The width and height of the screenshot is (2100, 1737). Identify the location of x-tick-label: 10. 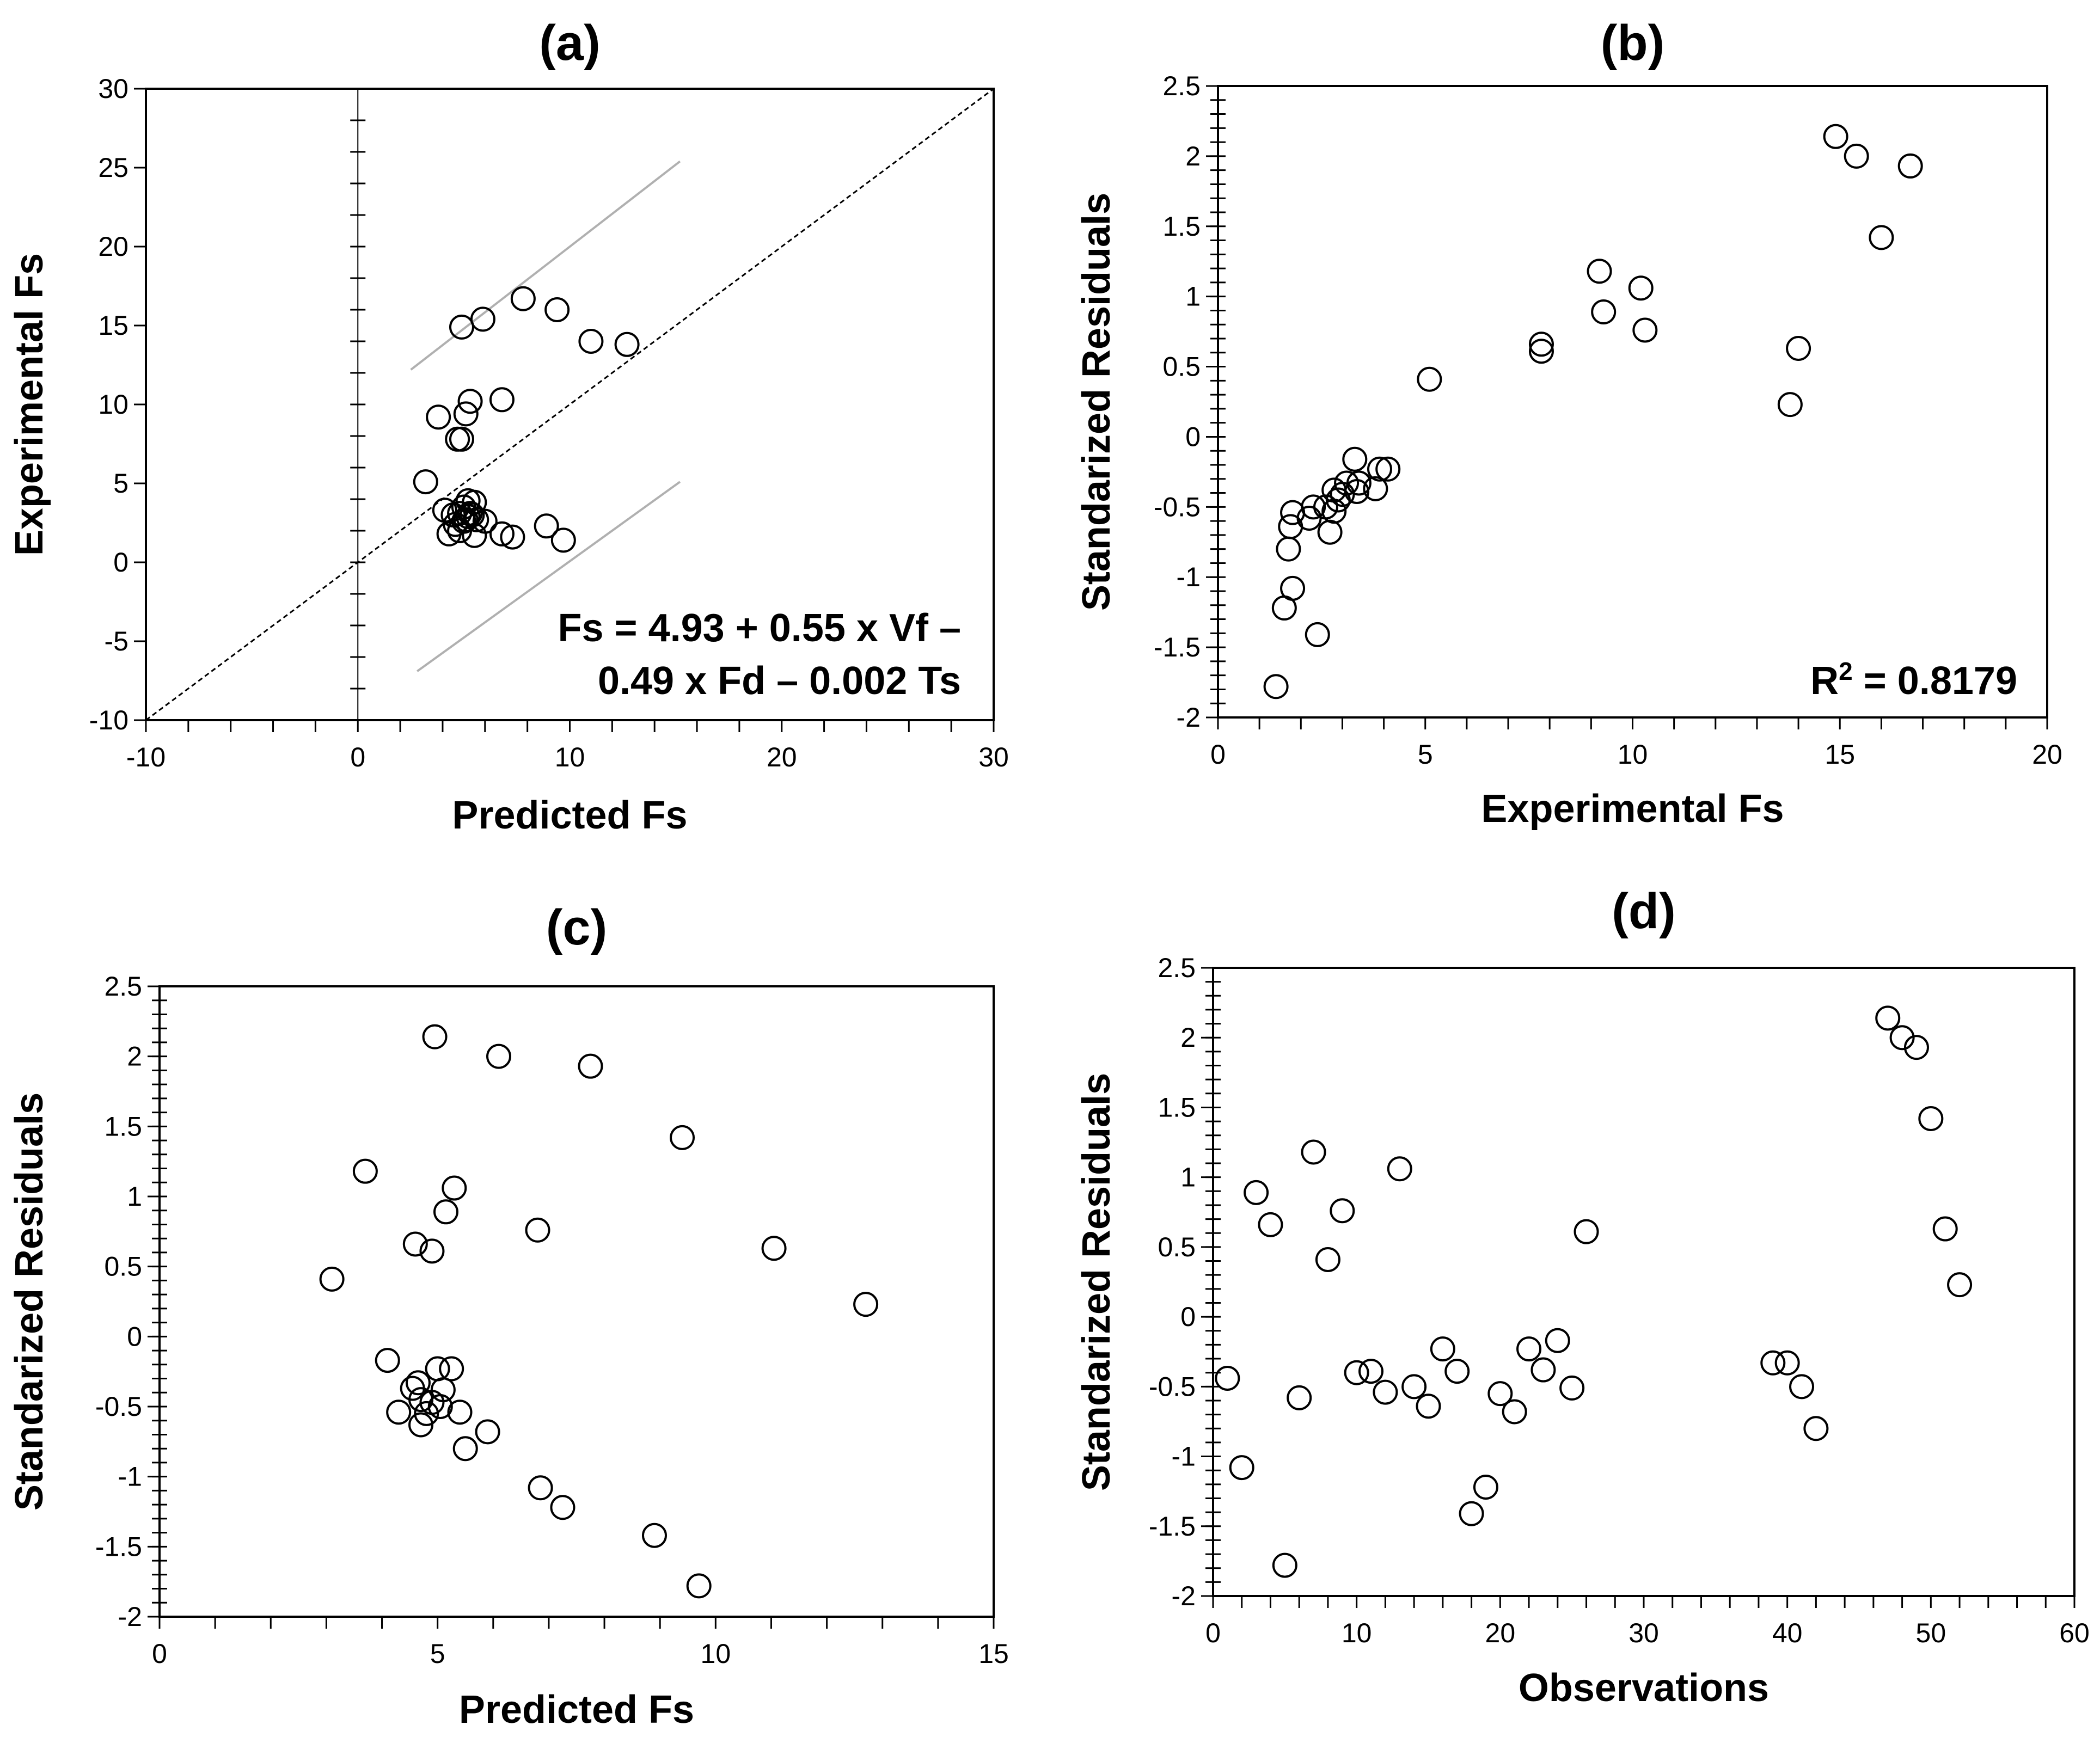
(1633, 754).